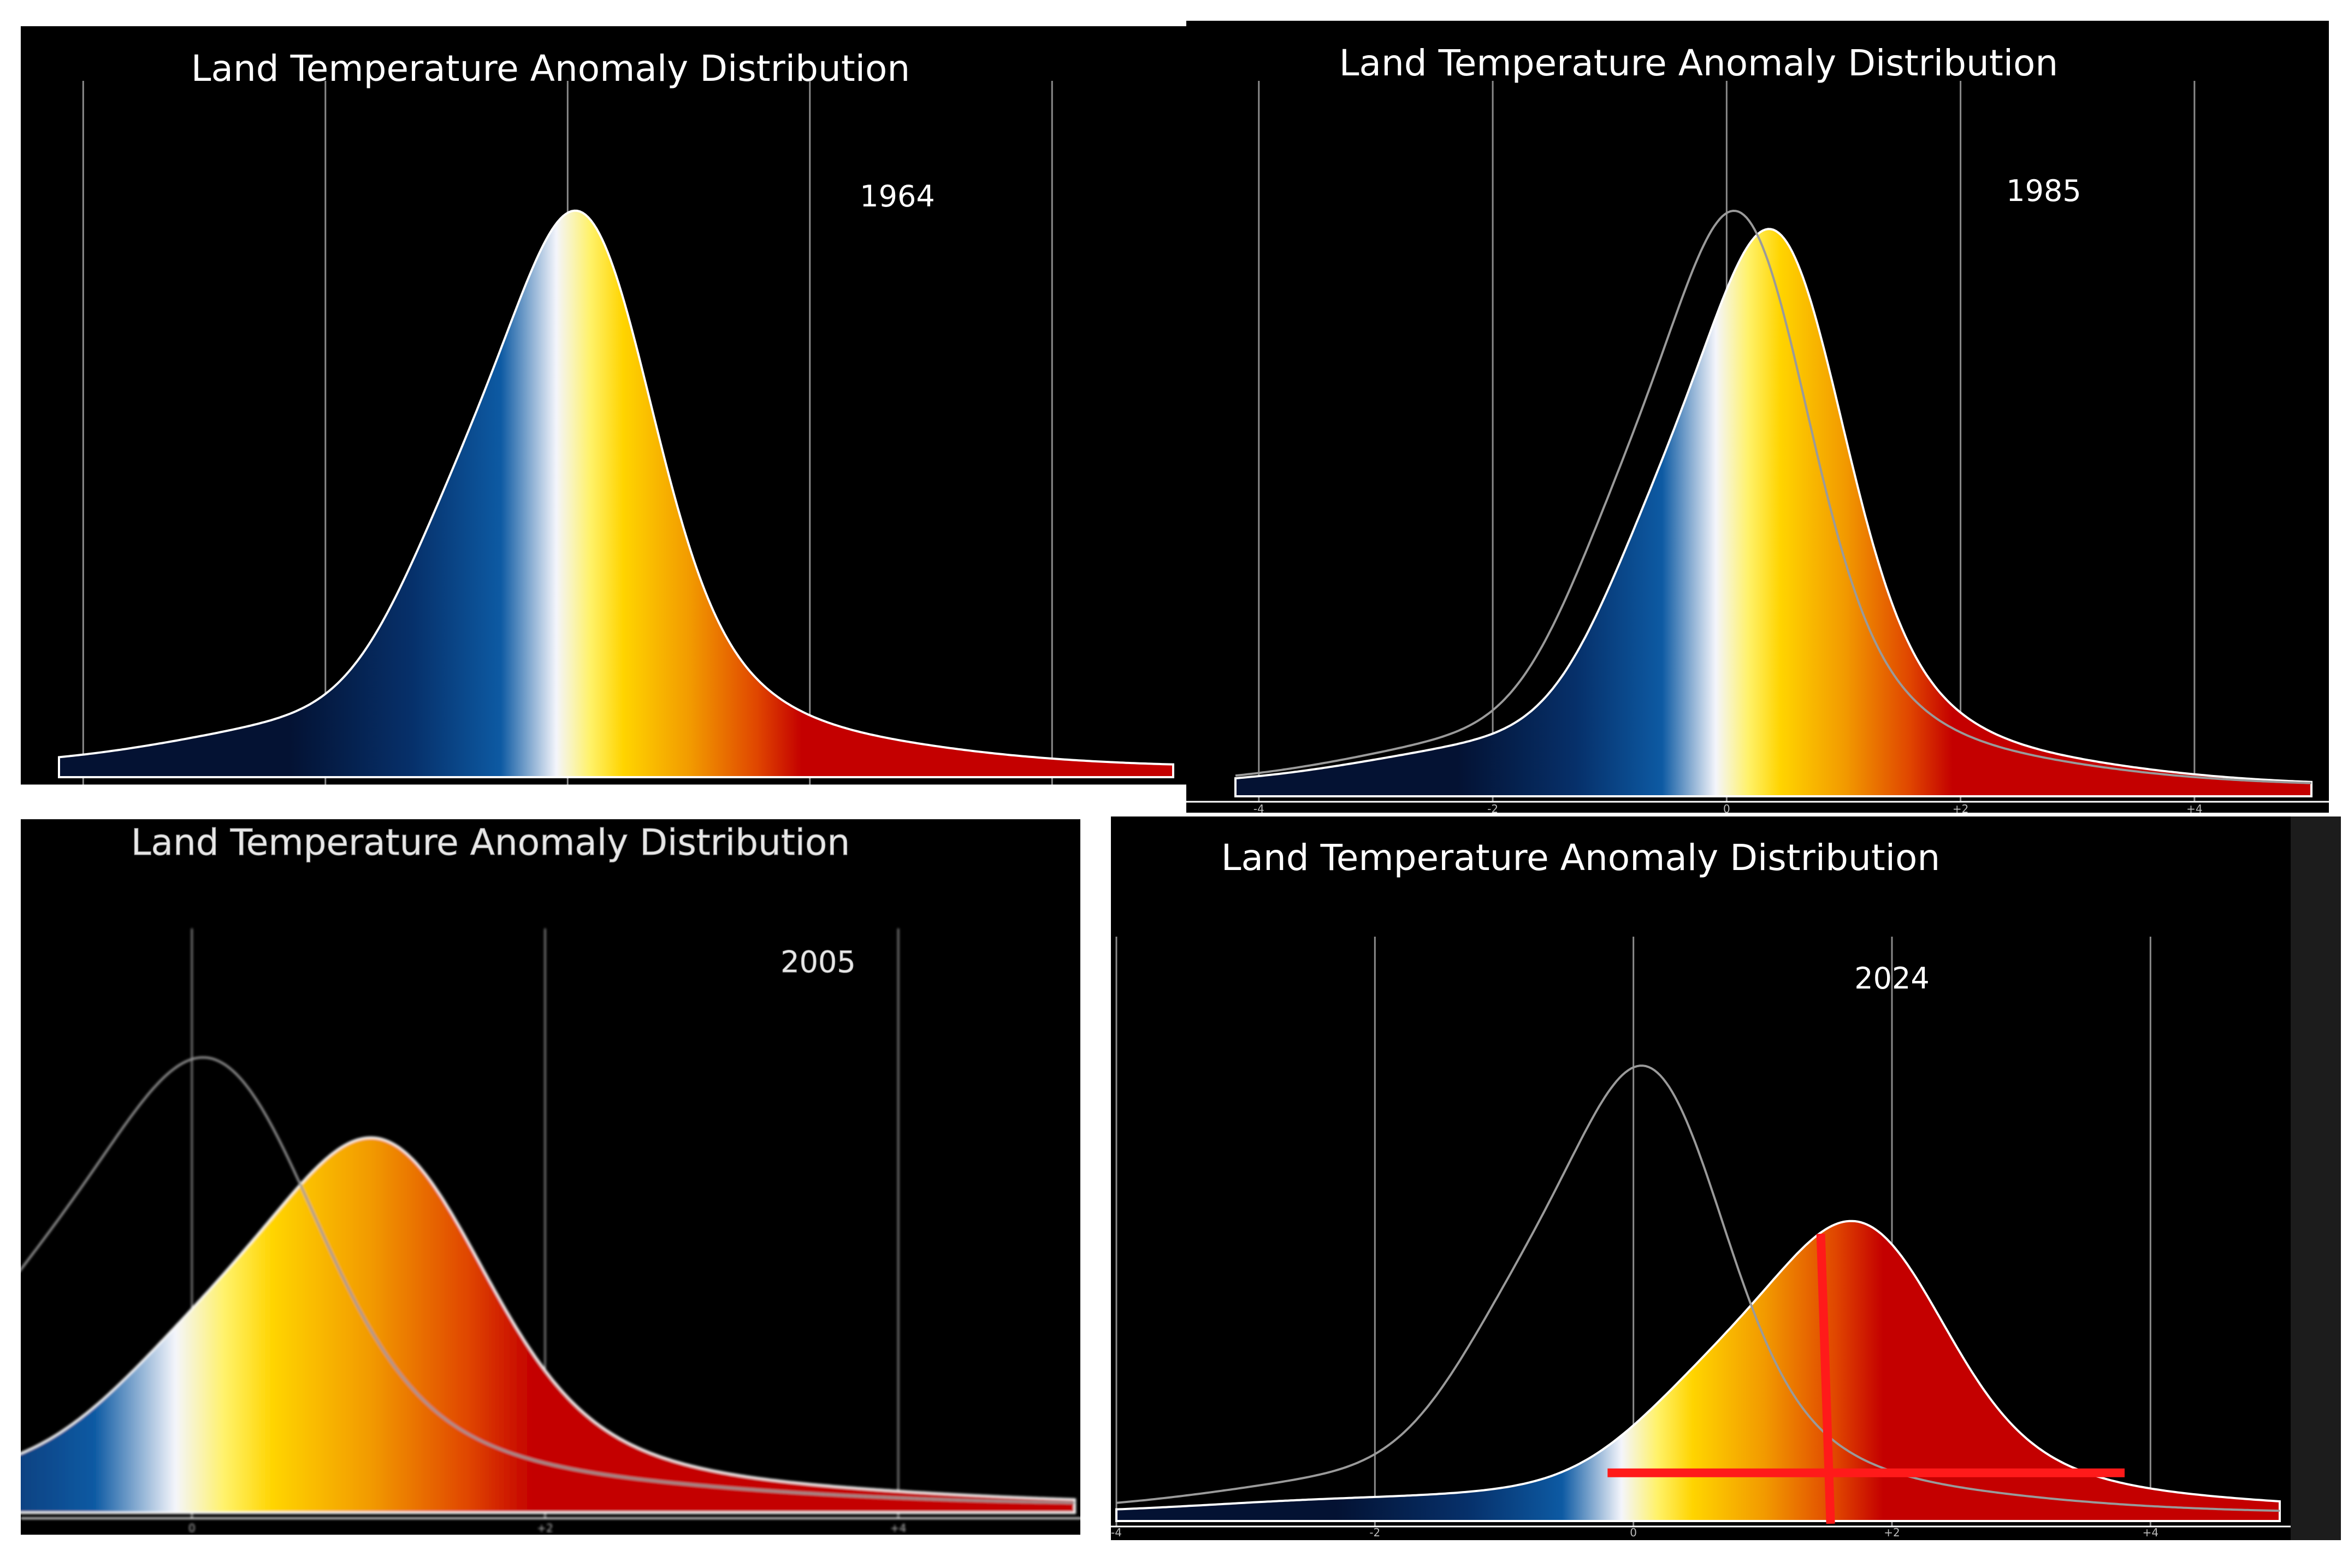 This screenshot has height=1568, width=2348. Describe the element at coordinates (817, 962) in the screenshot. I see `year-label: 2005` at that location.